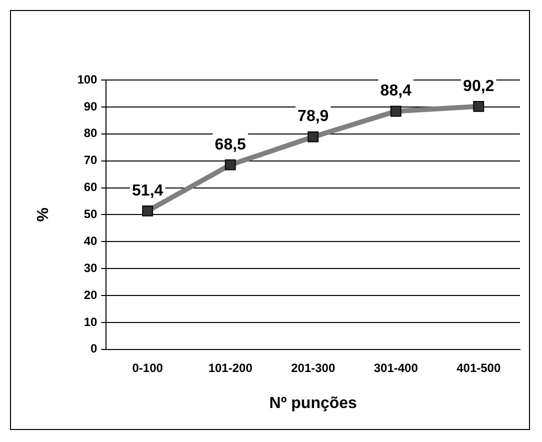  I want to click on x-tick-label: 301-400, so click(396, 367).